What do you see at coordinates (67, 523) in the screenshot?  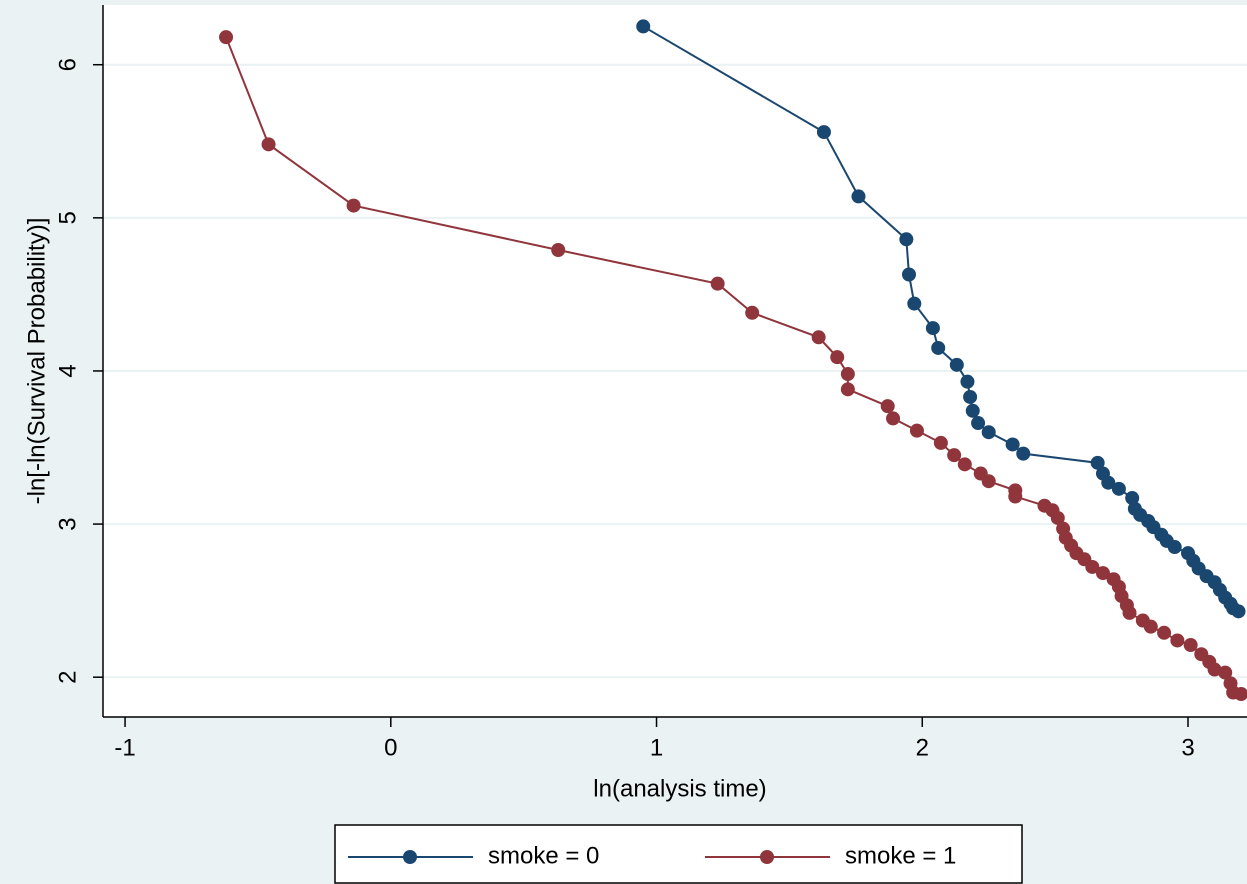 I see `y-tick-label: 3` at bounding box center [67, 523].